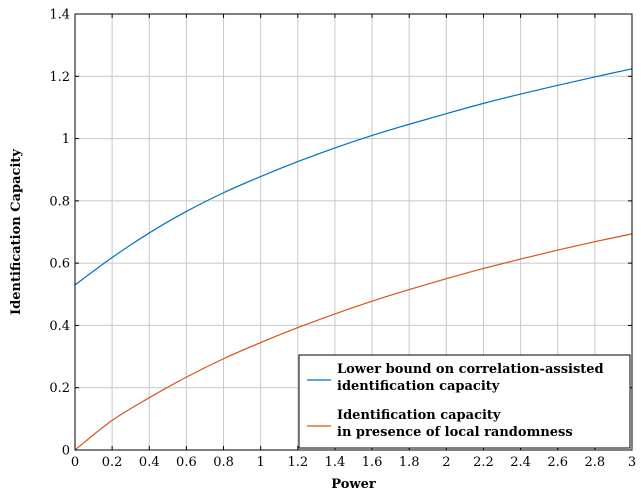 This screenshot has width=641, height=492. Describe the element at coordinates (470, 369) in the screenshot. I see `legend-label-lower-bound-line-1: Lower bound on correlation-assisted` at that location.